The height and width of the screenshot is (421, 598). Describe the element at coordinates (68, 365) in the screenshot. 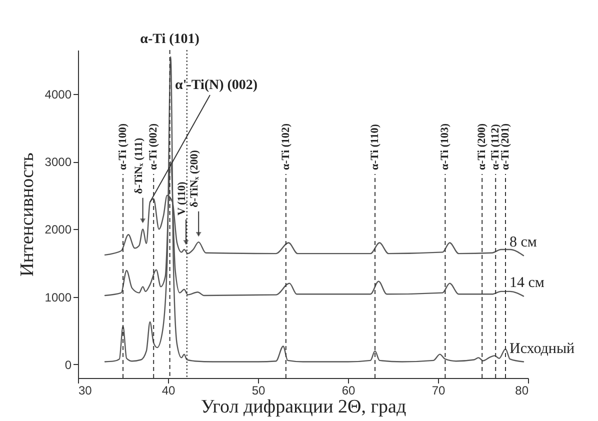

I see `y-tick-label: 0` at that location.